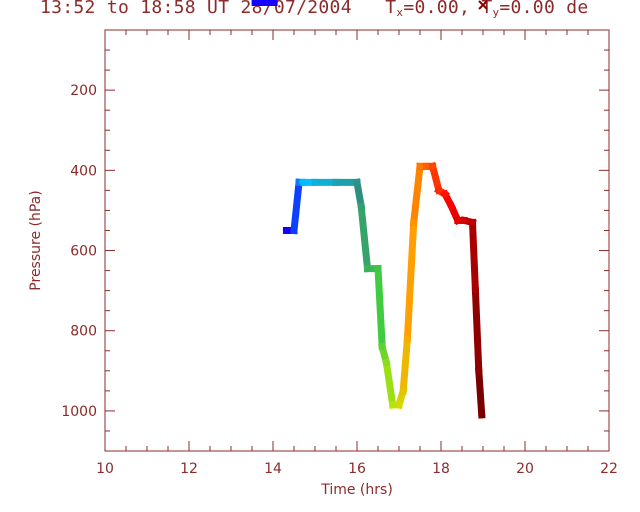 The width and height of the screenshot is (640, 512). Describe the element at coordinates (79, 412) in the screenshot. I see `y-tick-label: 1000` at that location.